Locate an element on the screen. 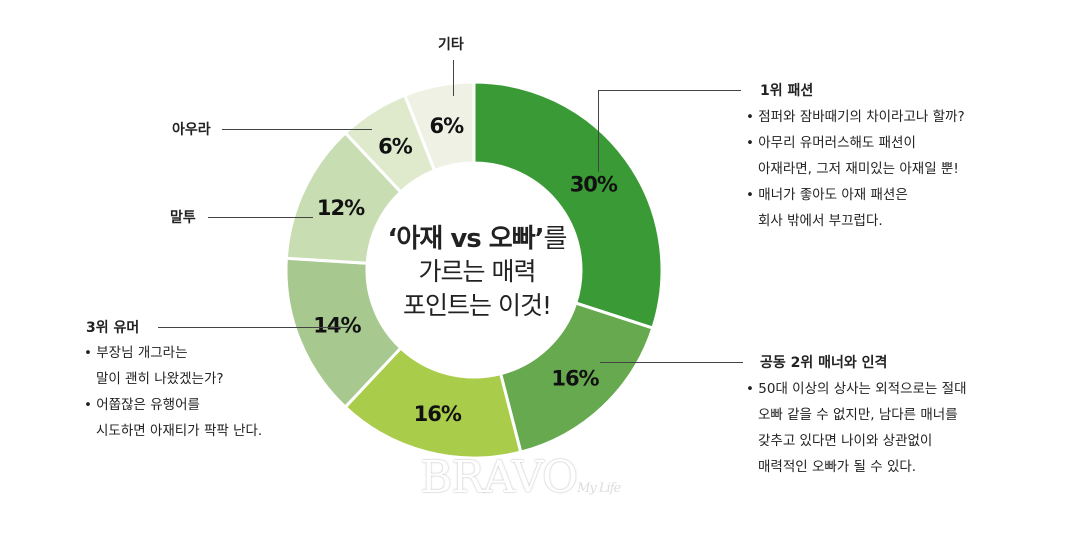 Image resolution: width=1077 pixels, height=537 pixels. note-humor-1-cont: 말이 괜히 나왔겠는가? is located at coordinates (160, 379).